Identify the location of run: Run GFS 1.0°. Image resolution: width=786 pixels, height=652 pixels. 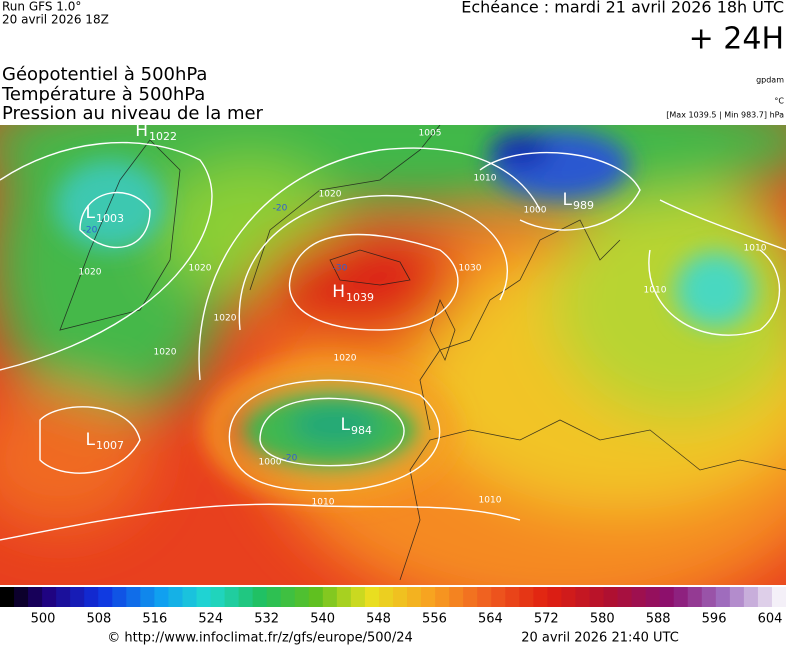
(41, 7).